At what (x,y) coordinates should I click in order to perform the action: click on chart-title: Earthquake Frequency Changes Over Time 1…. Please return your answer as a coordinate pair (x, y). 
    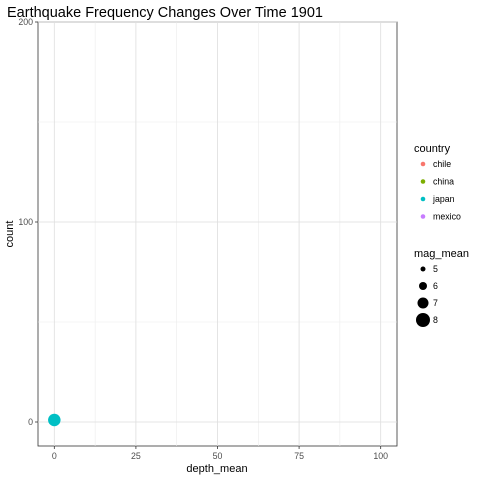
    Looking at the image, I should click on (165, 13).